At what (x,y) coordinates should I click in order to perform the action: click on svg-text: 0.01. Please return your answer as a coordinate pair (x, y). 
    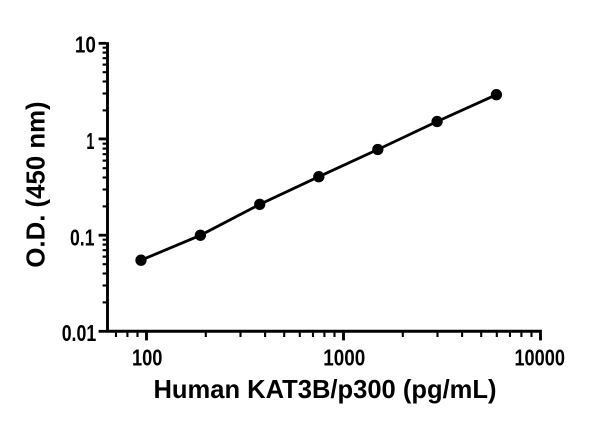
    Looking at the image, I should click on (79, 333).